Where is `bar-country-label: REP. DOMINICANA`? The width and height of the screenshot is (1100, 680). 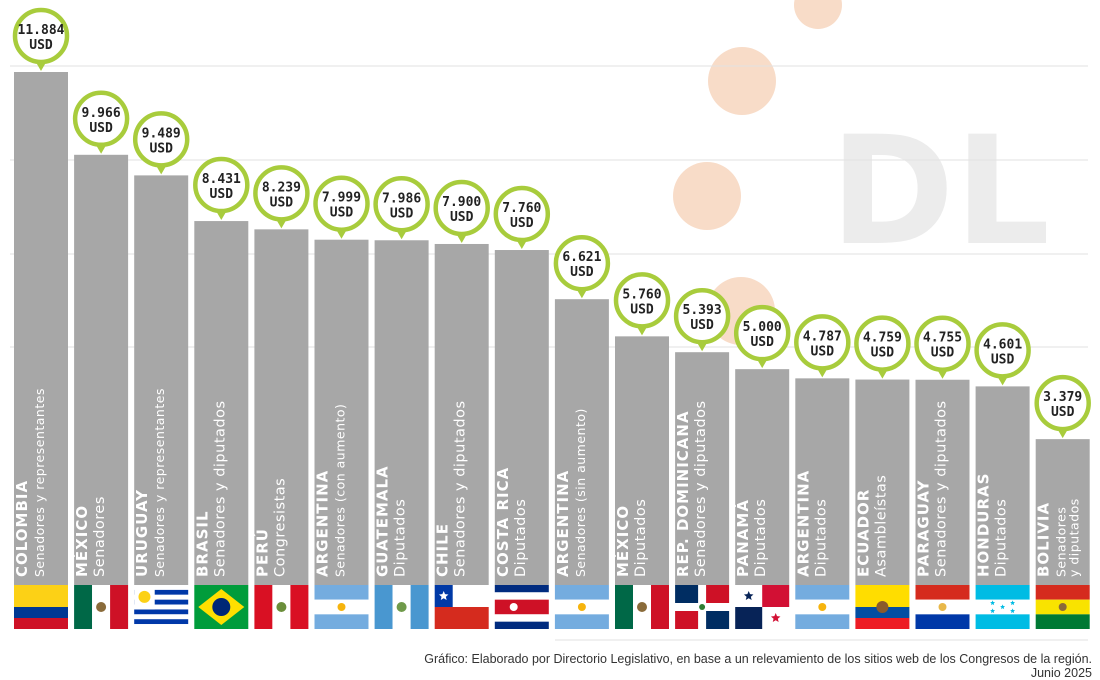 bar-country-label: REP. DOMINICANA is located at coordinates (683, 493).